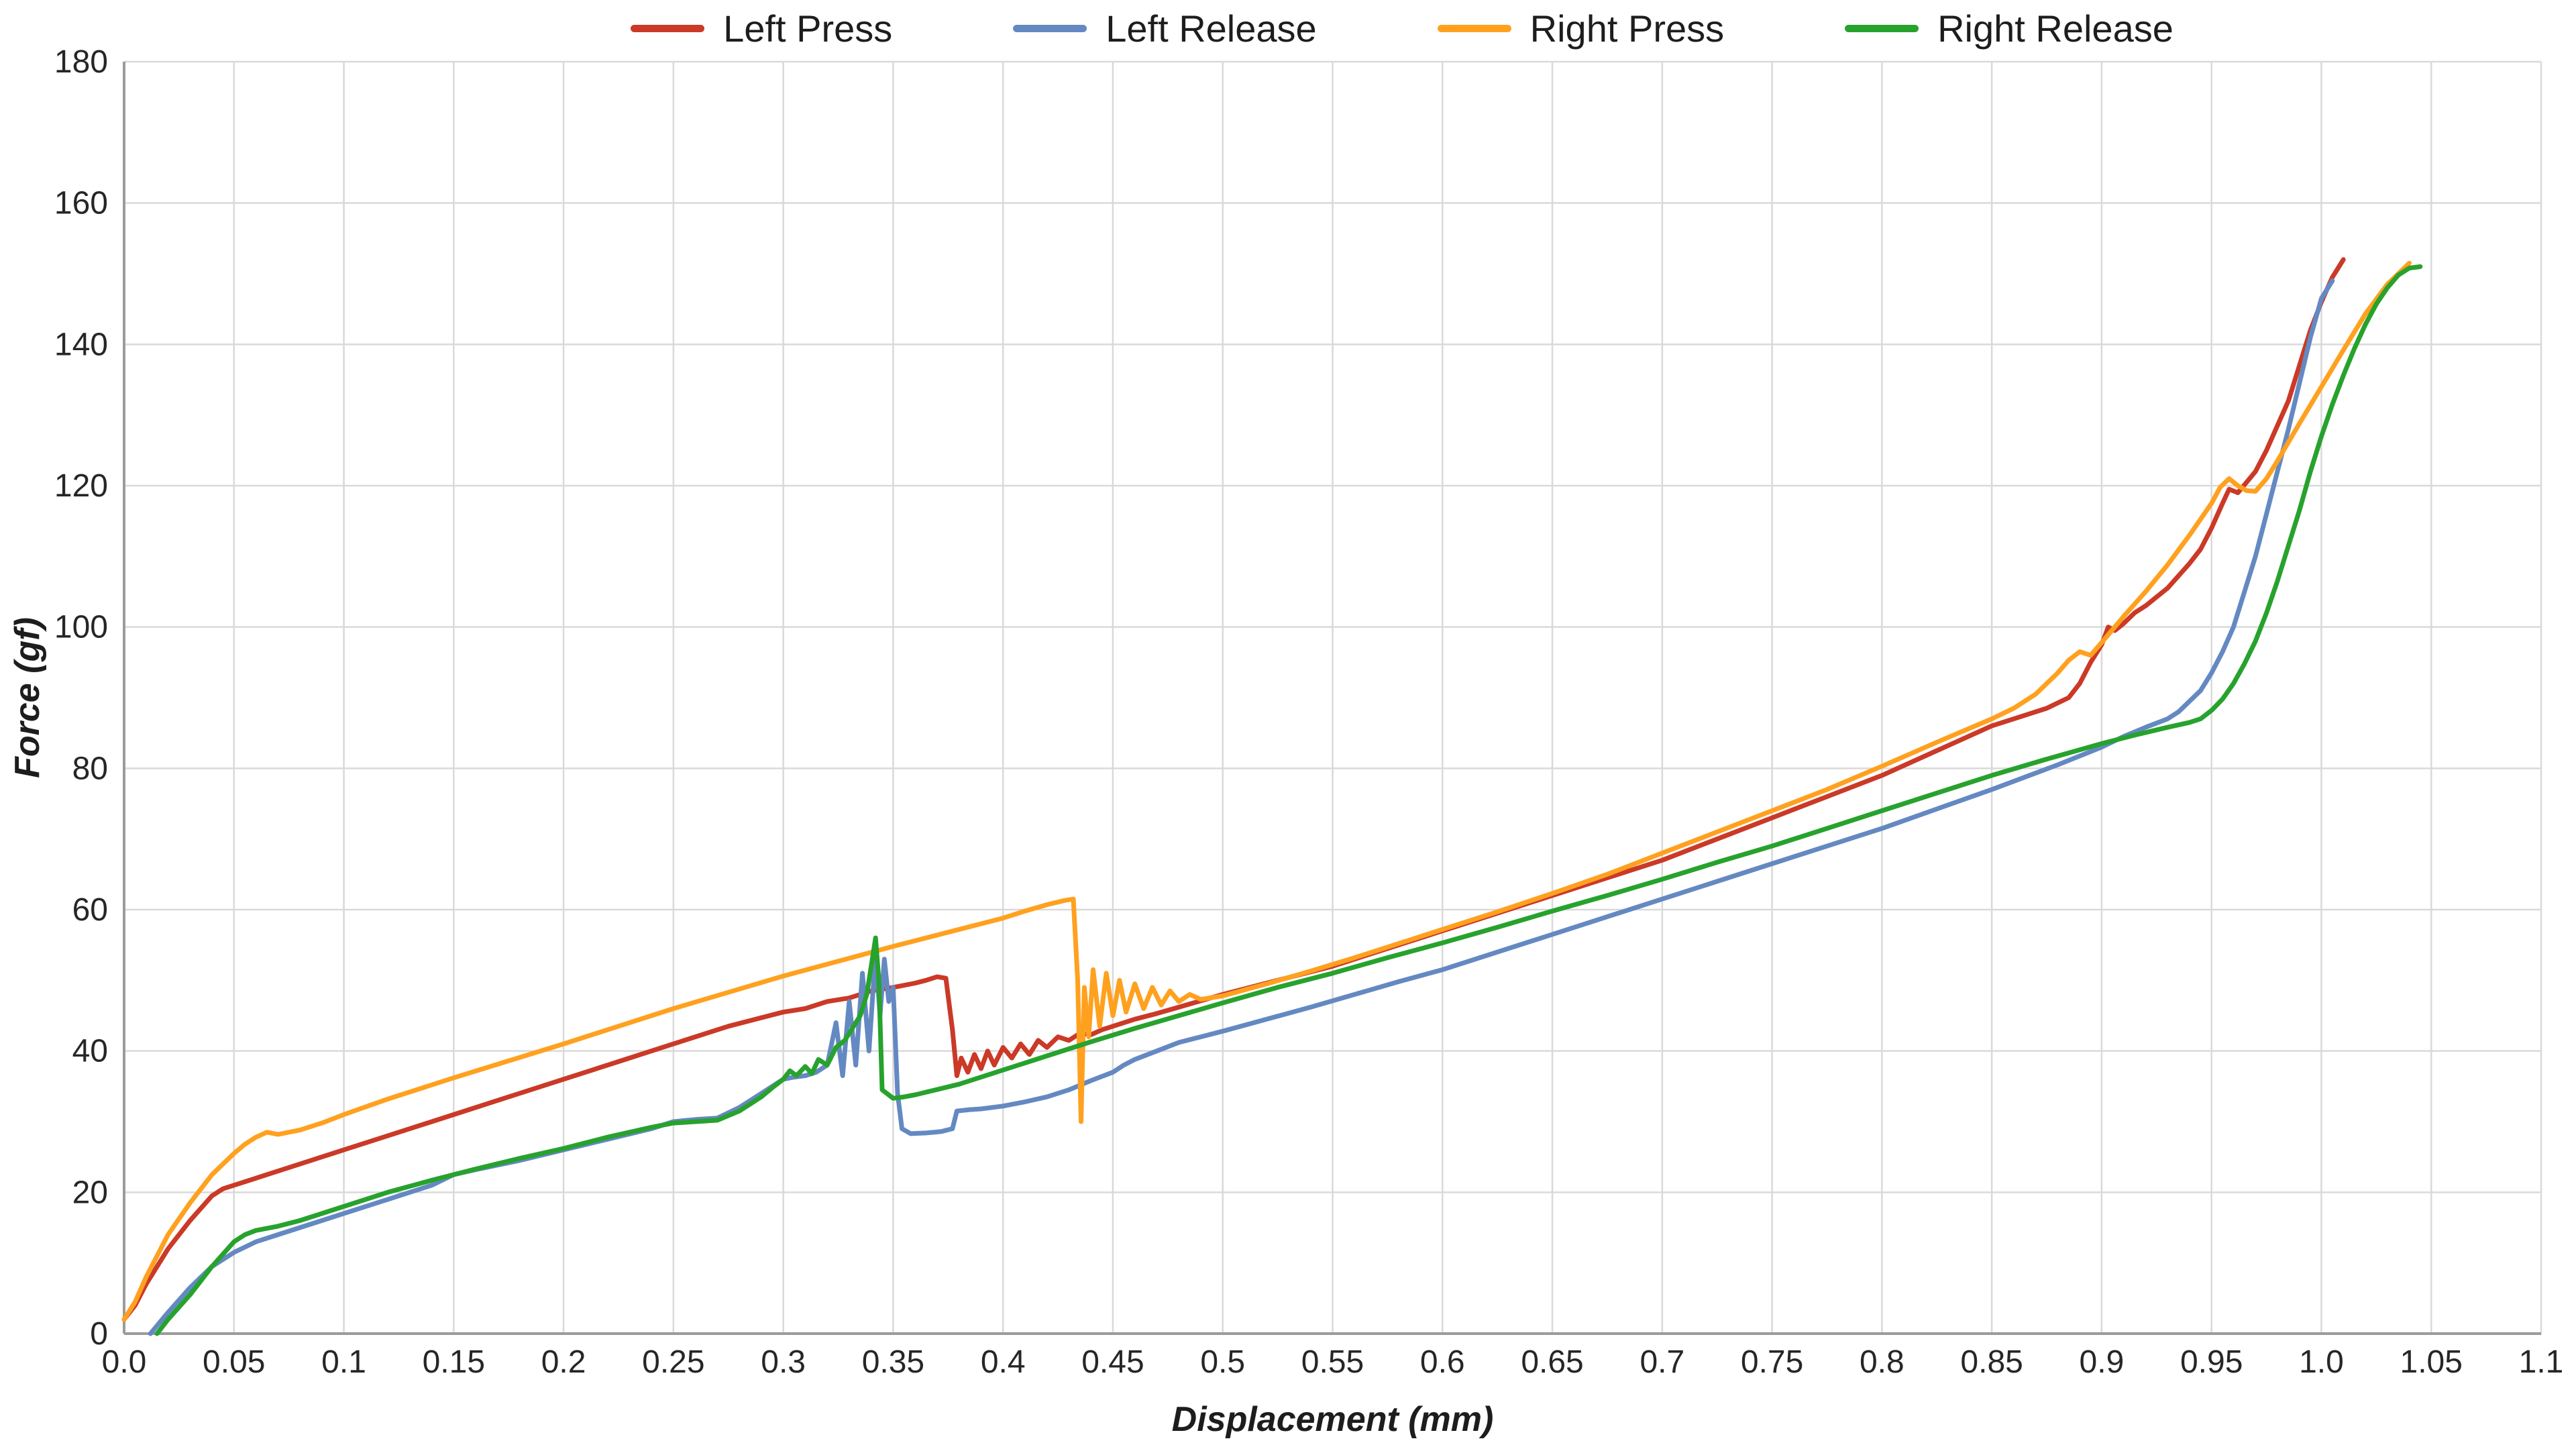 This screenshot has width=2576, height=1449. I want to click on x-tick-label: 0.6, so click(1442, 1362).